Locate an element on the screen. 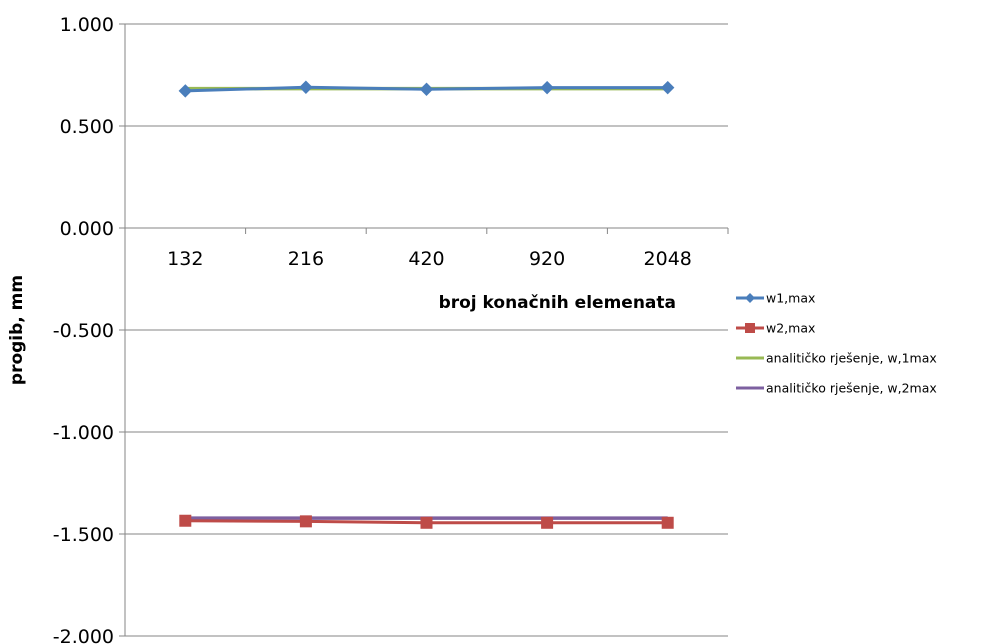 The height and width of the screenshot is (644, 984). y-tick-label: -0.500 is located at coordinates (83, 331).